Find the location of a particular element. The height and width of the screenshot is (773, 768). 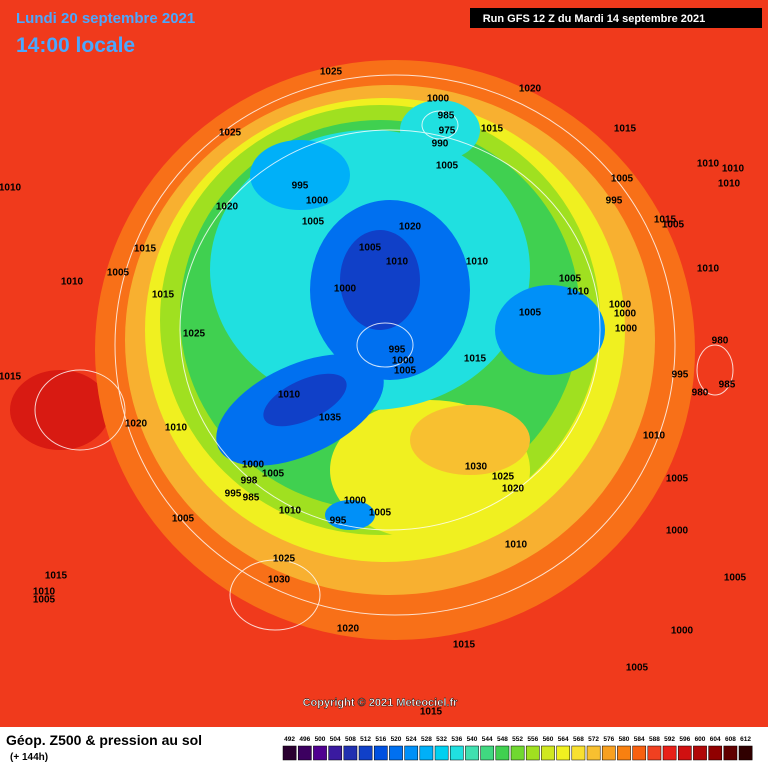

scale-label: 600 is located at coordinates (700, 739).